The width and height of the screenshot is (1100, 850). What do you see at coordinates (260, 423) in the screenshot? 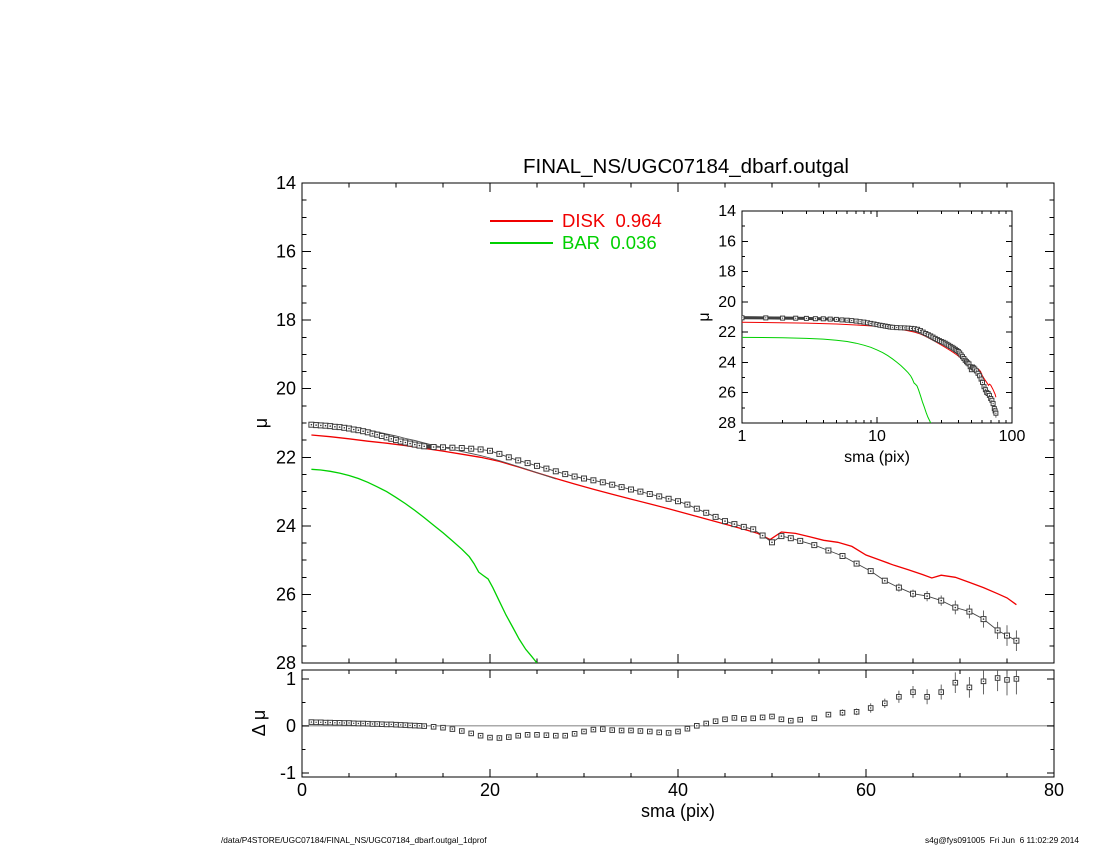
I see `main-y-axis-label: μ` at bounding box center [260, 423].